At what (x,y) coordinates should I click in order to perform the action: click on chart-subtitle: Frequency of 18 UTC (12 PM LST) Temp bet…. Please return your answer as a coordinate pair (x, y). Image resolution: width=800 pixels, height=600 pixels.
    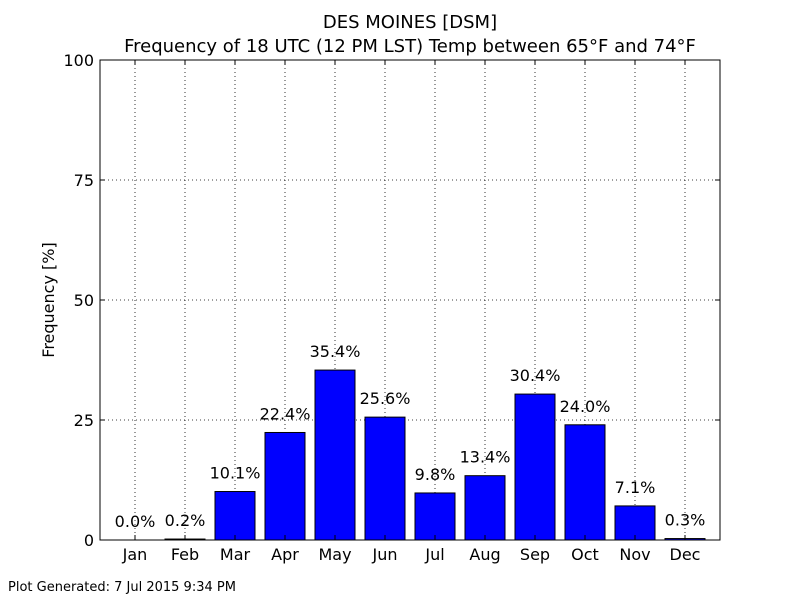
    Looking at the image, I should click on (410, 46).